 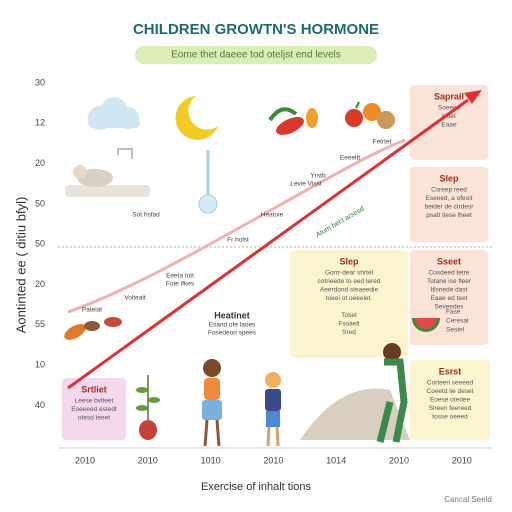 What do you see at coordinates (232, 325) in the screenshot?
I see `annotation: Esand ofe laoes` at bounding box center [232, 325].